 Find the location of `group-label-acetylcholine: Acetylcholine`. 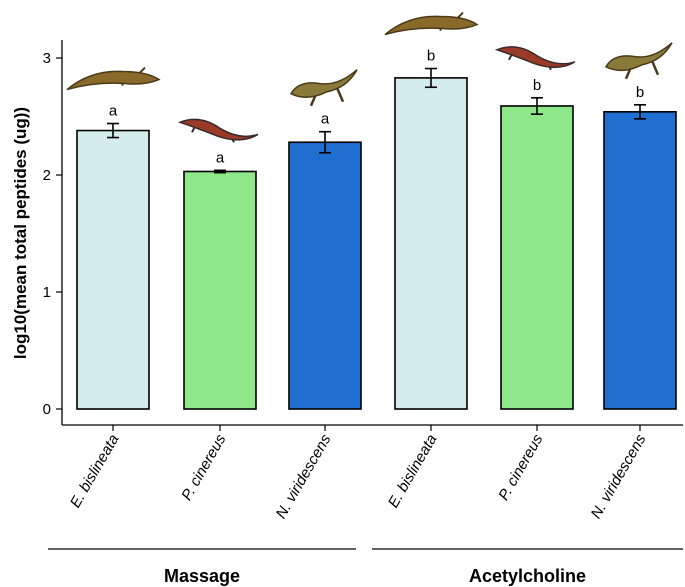

group-label-acetylcholine: Acetylcholine is located at coordinates (527, 576).